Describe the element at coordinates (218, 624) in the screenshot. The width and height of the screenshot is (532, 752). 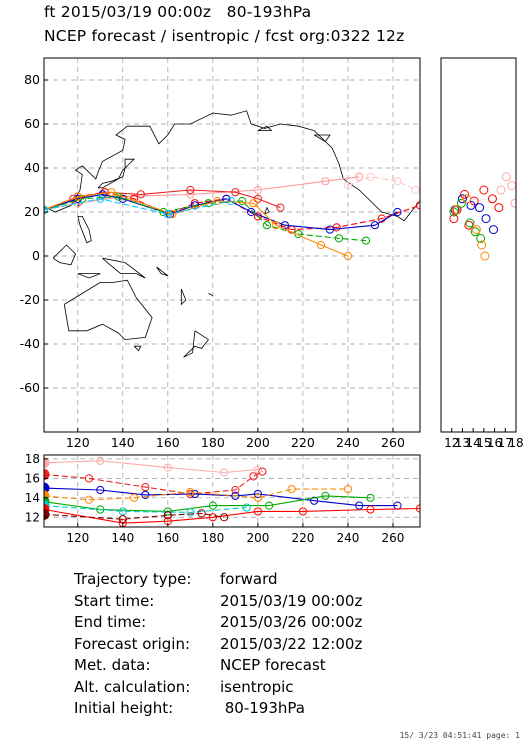
I see `info-row-end-time: End time: 2015/03/26 00:00z` at that location.